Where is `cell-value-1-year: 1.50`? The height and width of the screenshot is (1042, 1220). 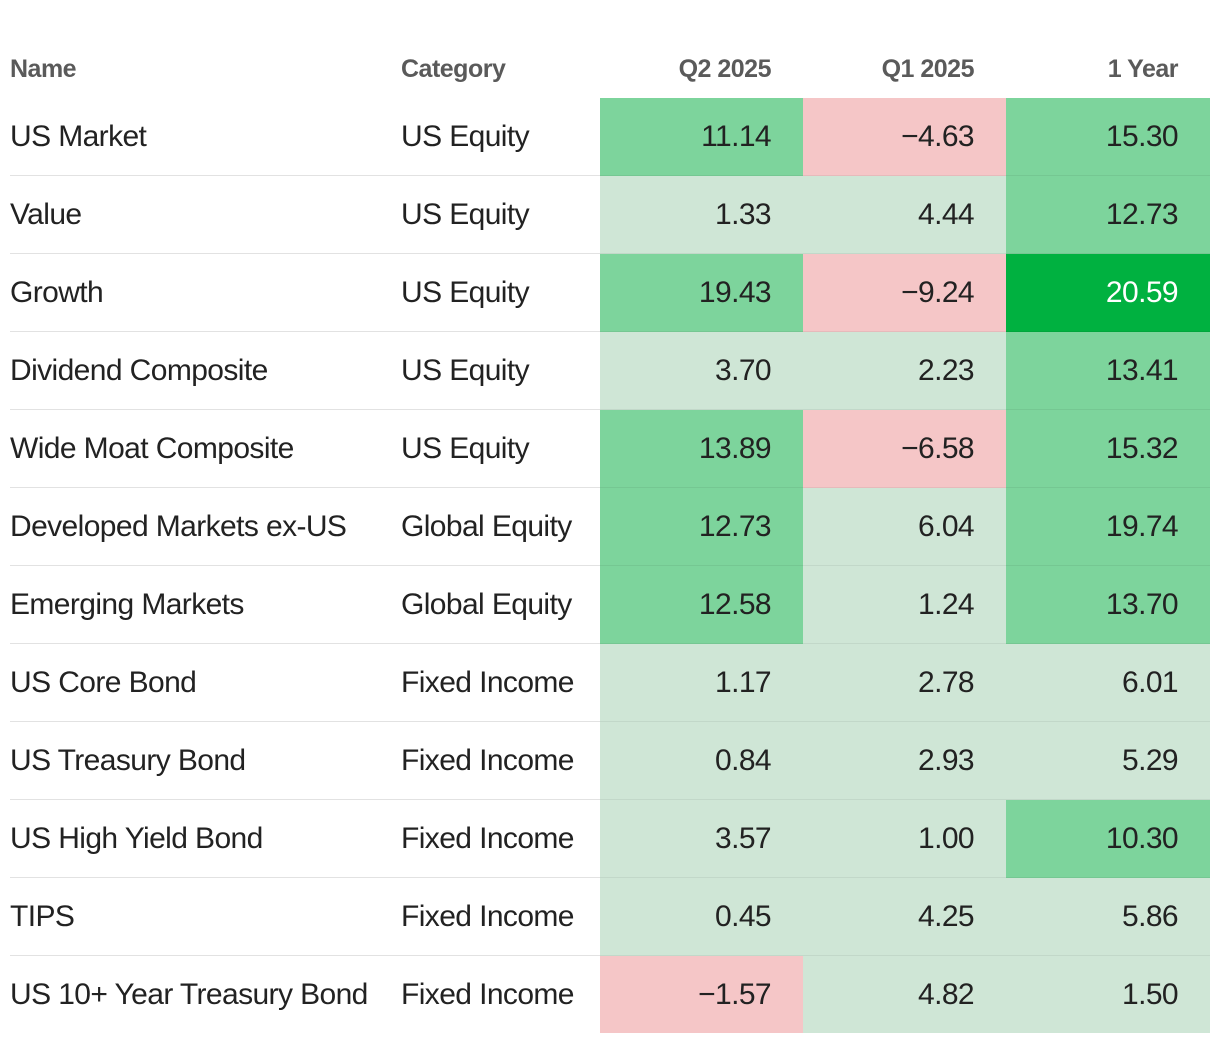
cell-value-1-year: 1.50 is located at coordinates (1108, 994).